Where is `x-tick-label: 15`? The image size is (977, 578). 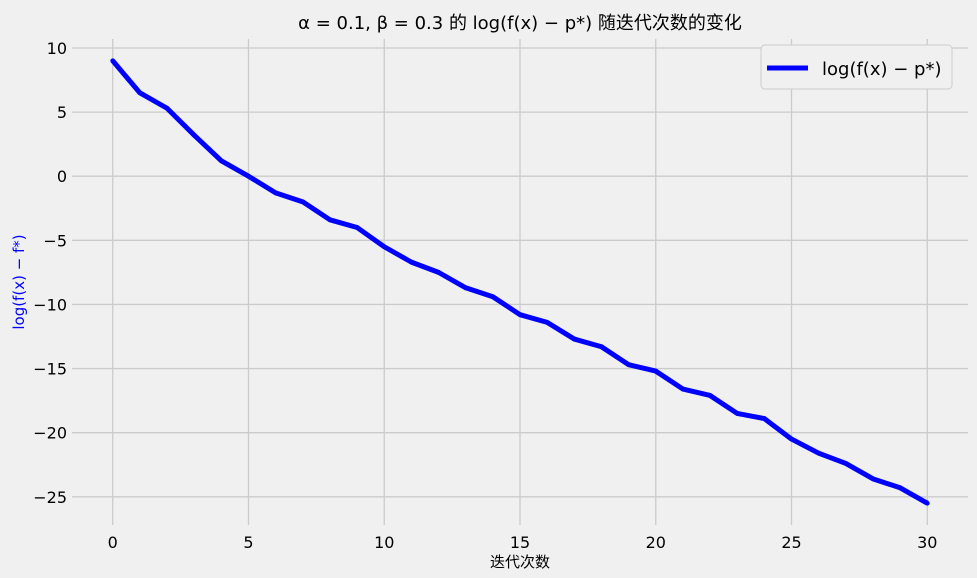 x-tick-label: 15 is located at coordinates (520, 542).